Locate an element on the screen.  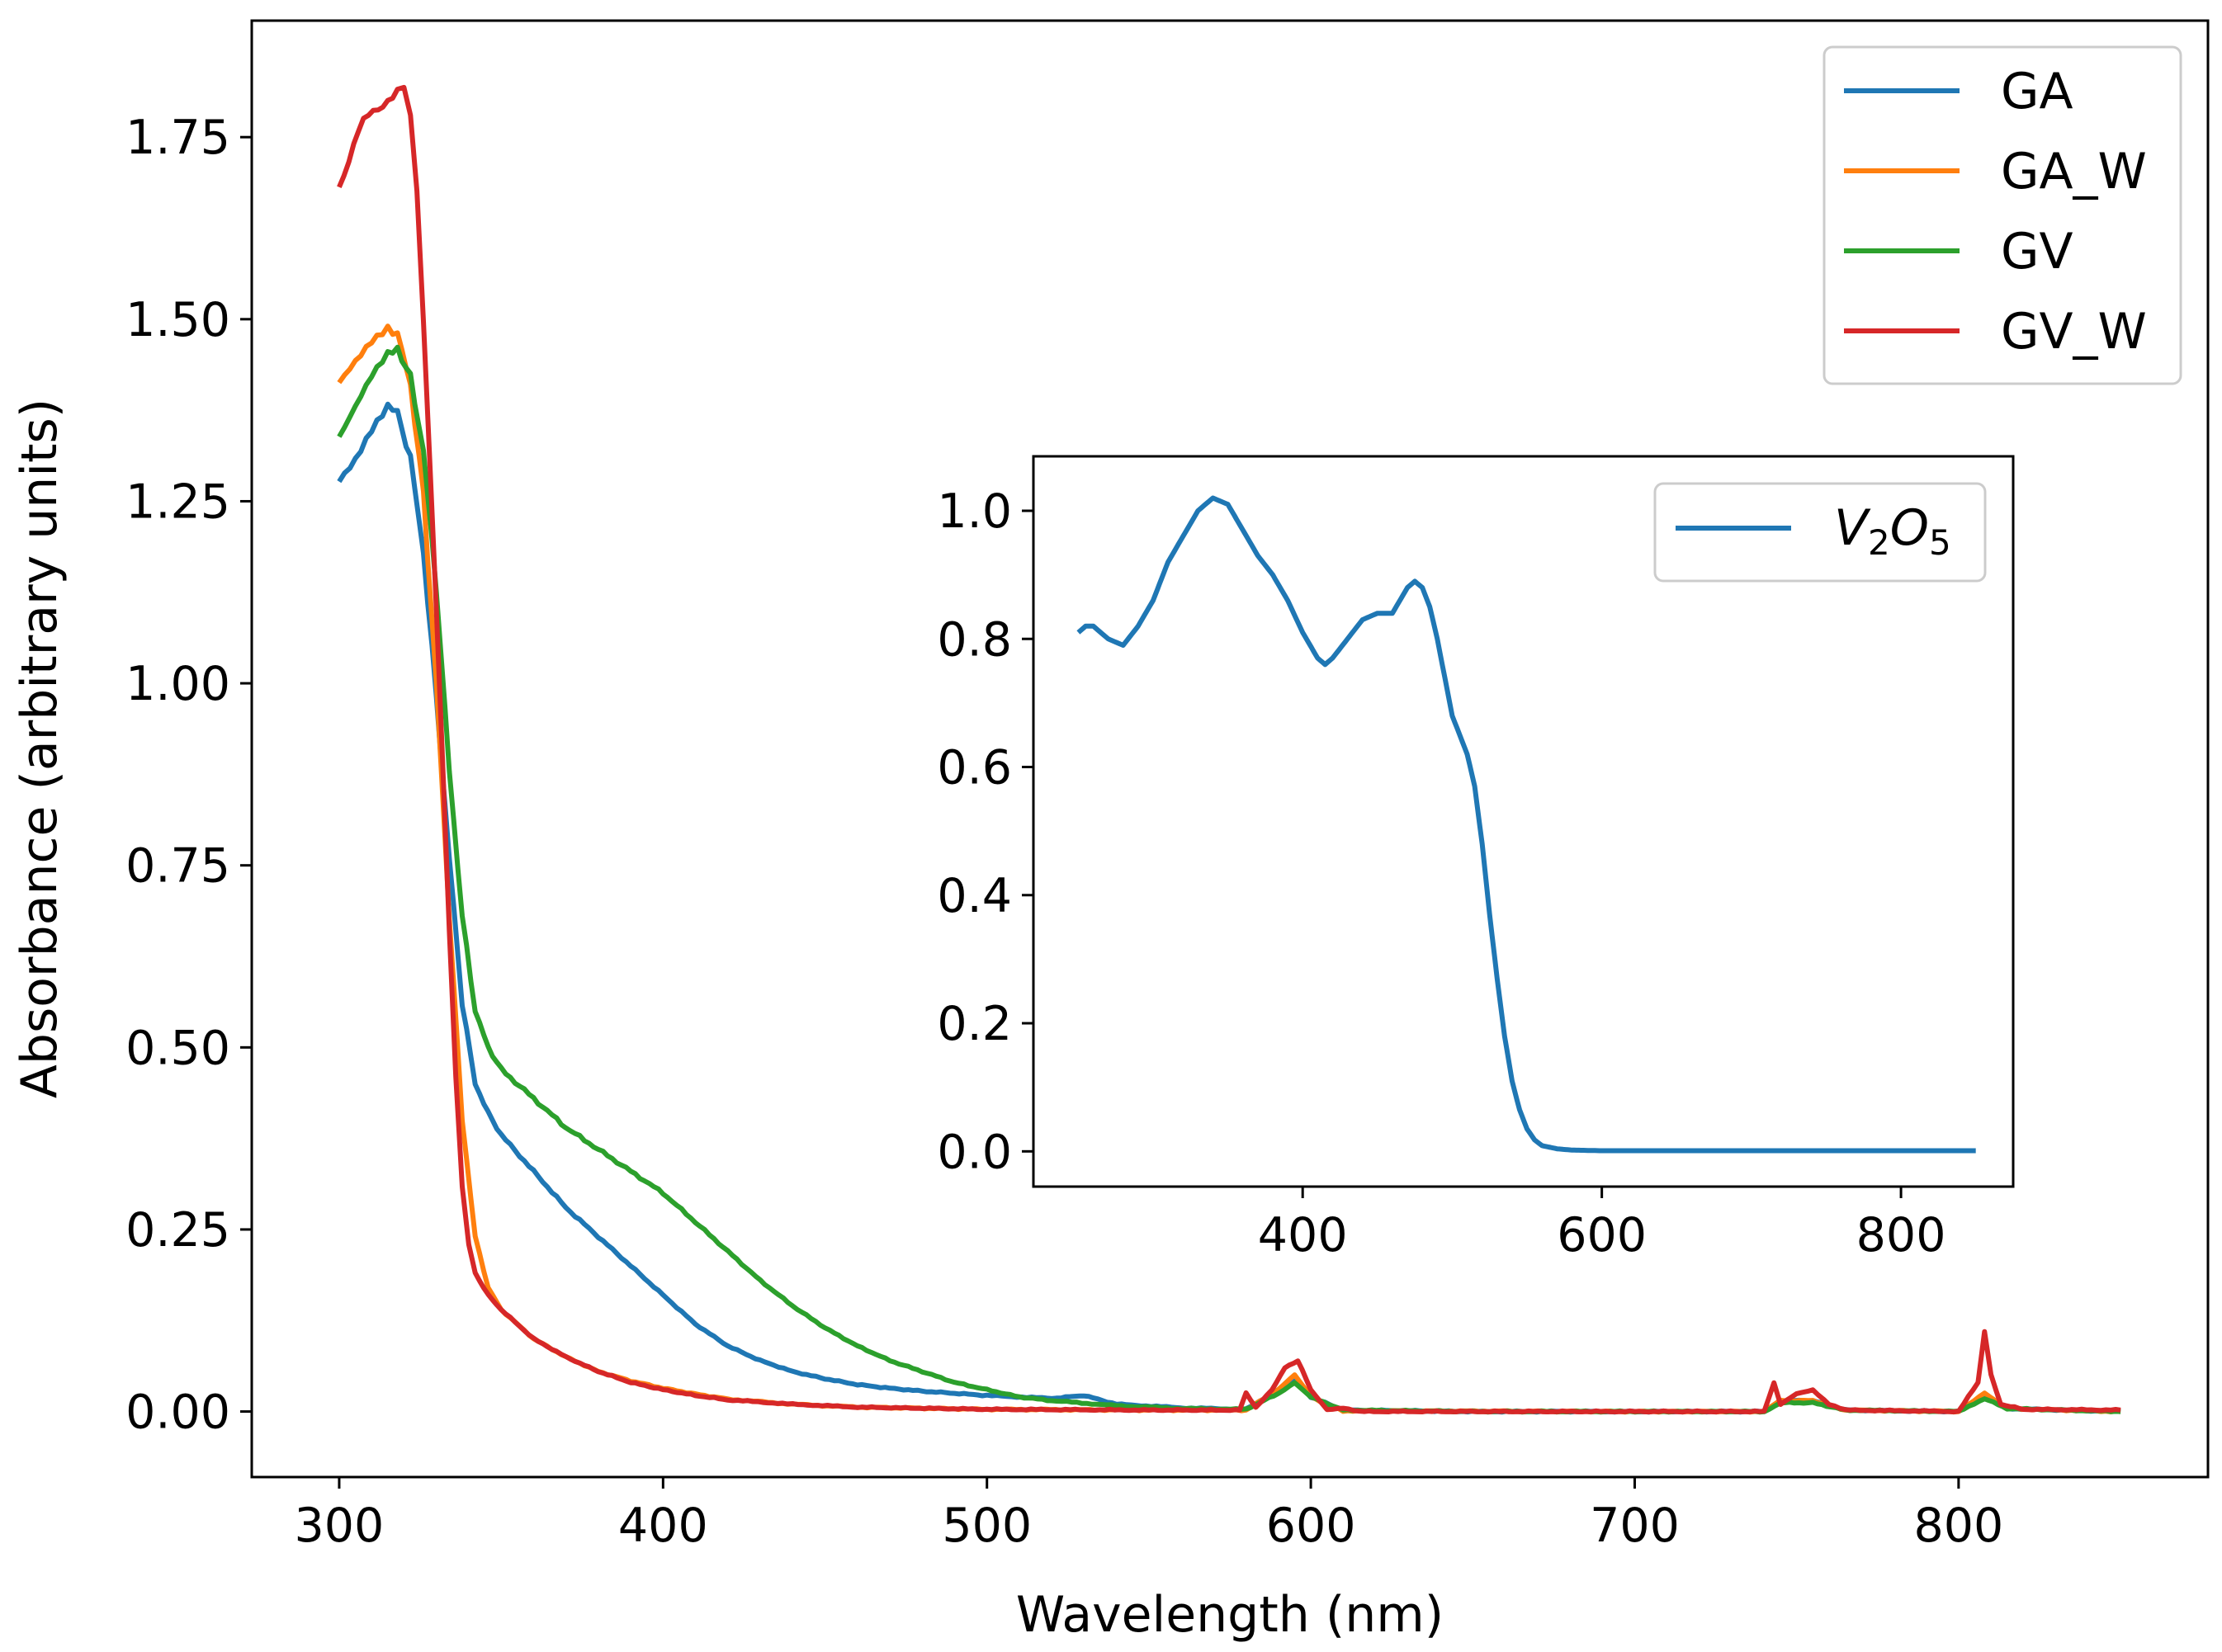
inset-y-tick-label: 1.0 is located at coordinates (974, 512).